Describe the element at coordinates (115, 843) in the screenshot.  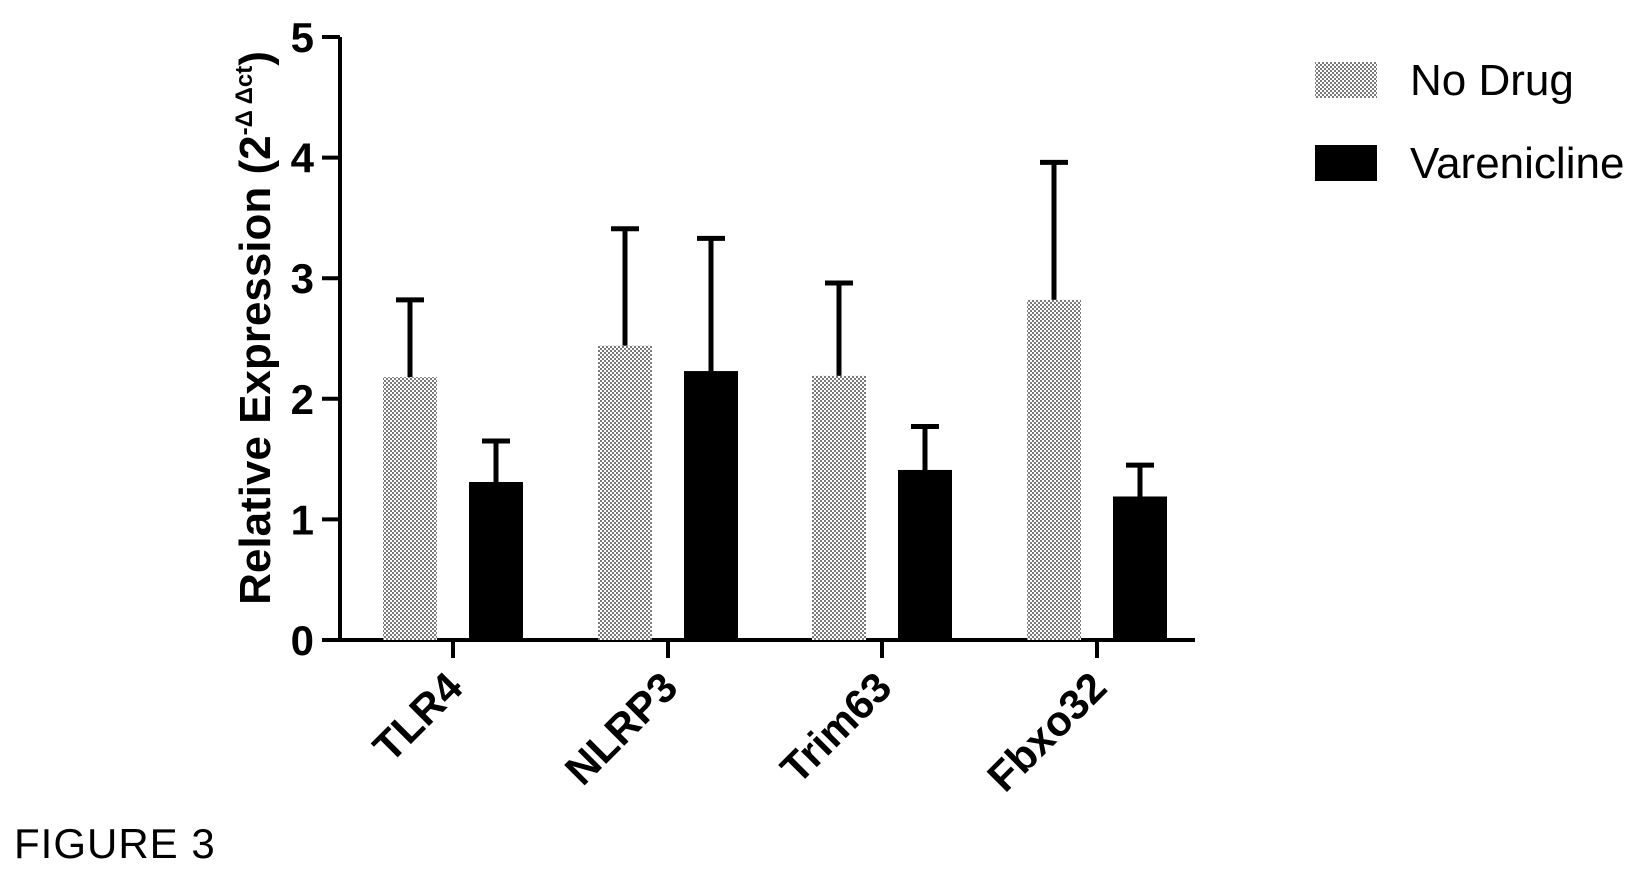
I see `figure-caption: FIGURE 3` at that location.